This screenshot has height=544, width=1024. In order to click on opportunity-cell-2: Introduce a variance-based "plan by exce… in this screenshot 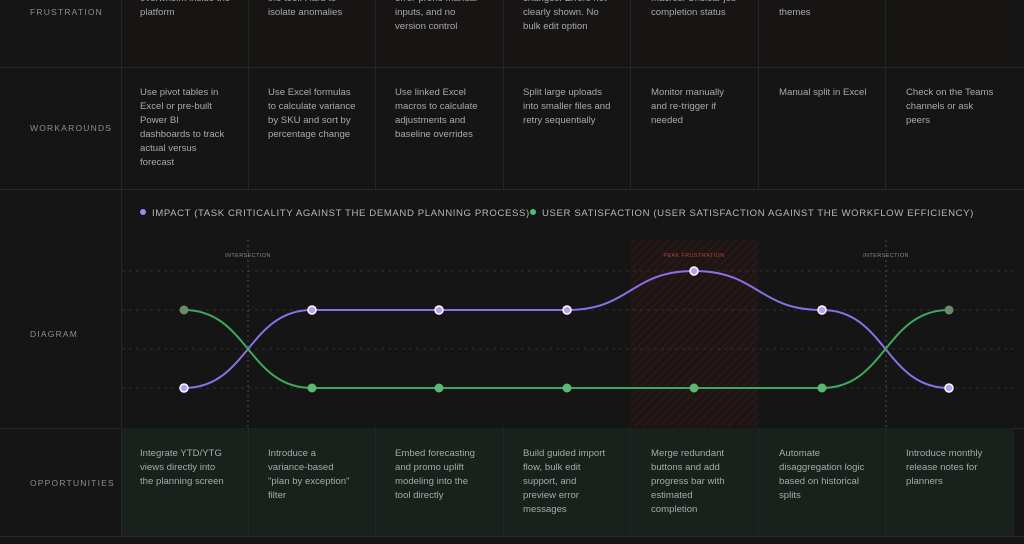, I will do `click(309, 474)`.